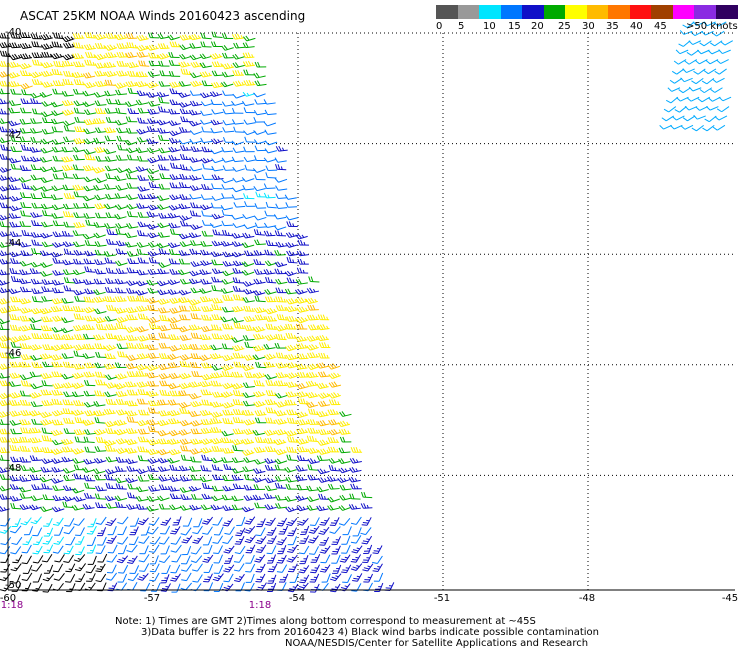  What do you see at coordinates (13, 243) in the screenshot?
I see `lat-label-44s: -44` at bounding box center [13, 243].